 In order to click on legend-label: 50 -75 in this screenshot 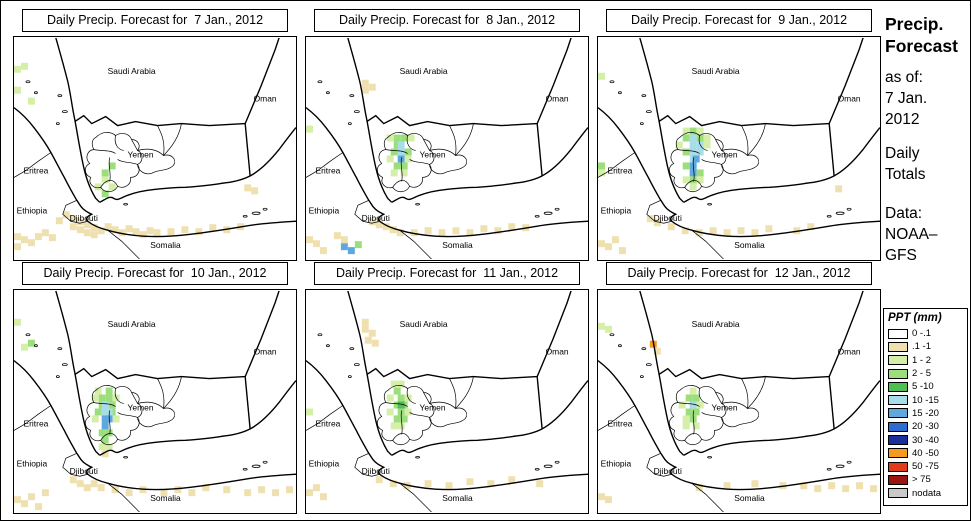, I will do `click(925, 467)`.